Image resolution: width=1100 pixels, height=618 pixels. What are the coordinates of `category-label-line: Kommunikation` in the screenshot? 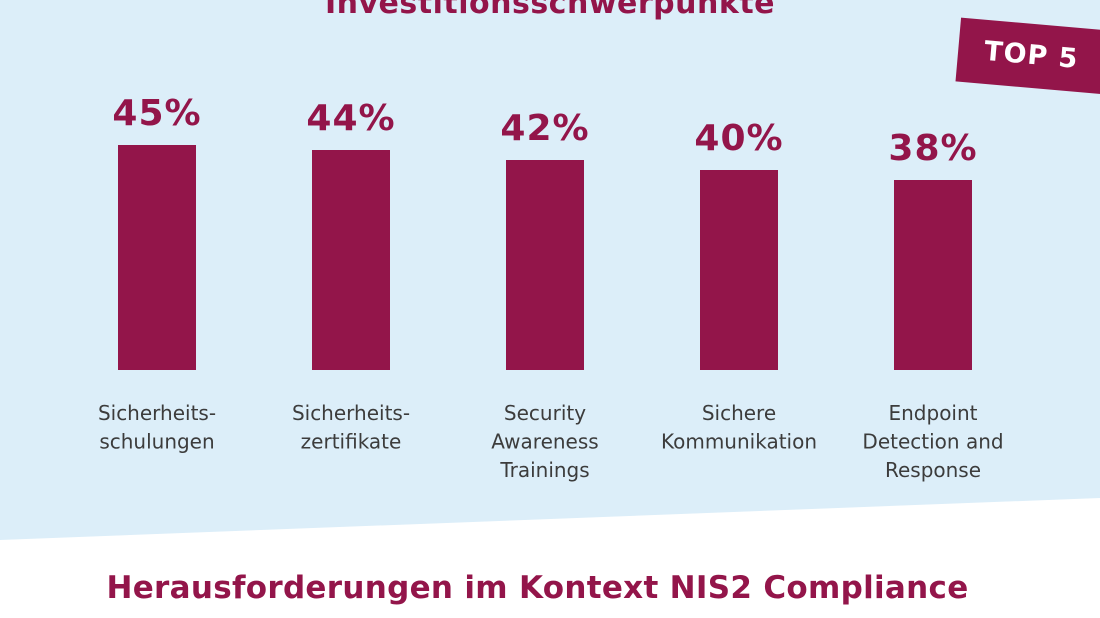 It's located at (739, 442).